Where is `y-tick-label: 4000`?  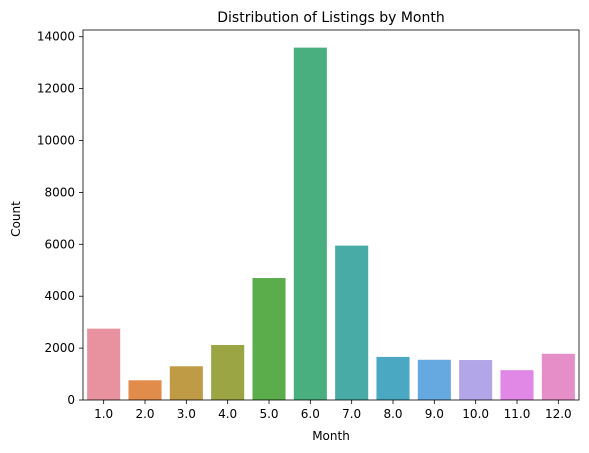
y-tick-label: 4000 is located at coordinates (59, 296).